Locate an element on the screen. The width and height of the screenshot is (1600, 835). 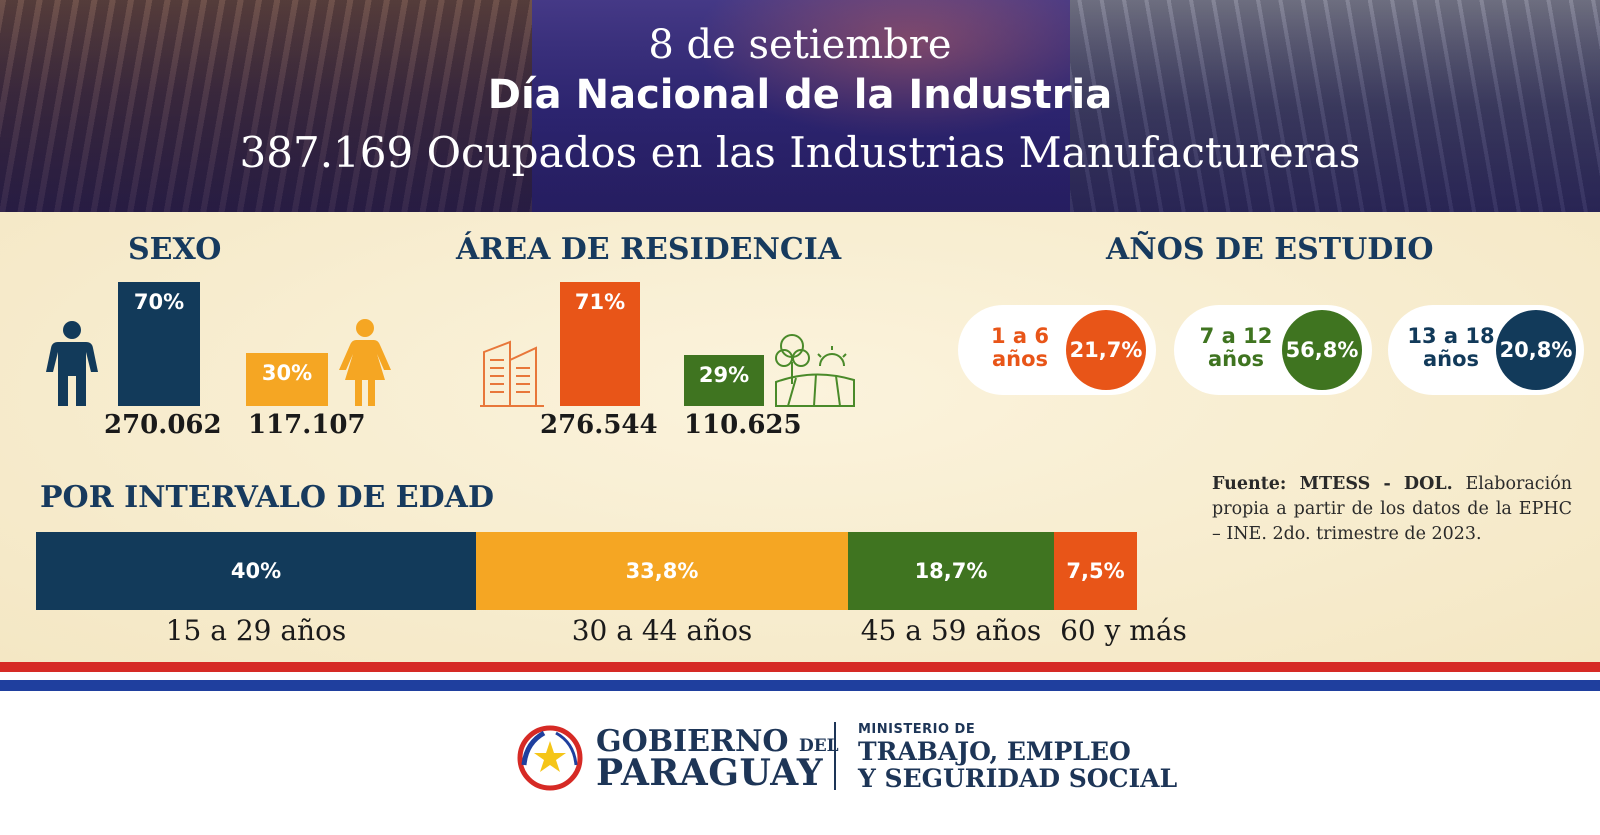
edad-label-30-44: 30 a 44 años is located at coordinates (662, 630).